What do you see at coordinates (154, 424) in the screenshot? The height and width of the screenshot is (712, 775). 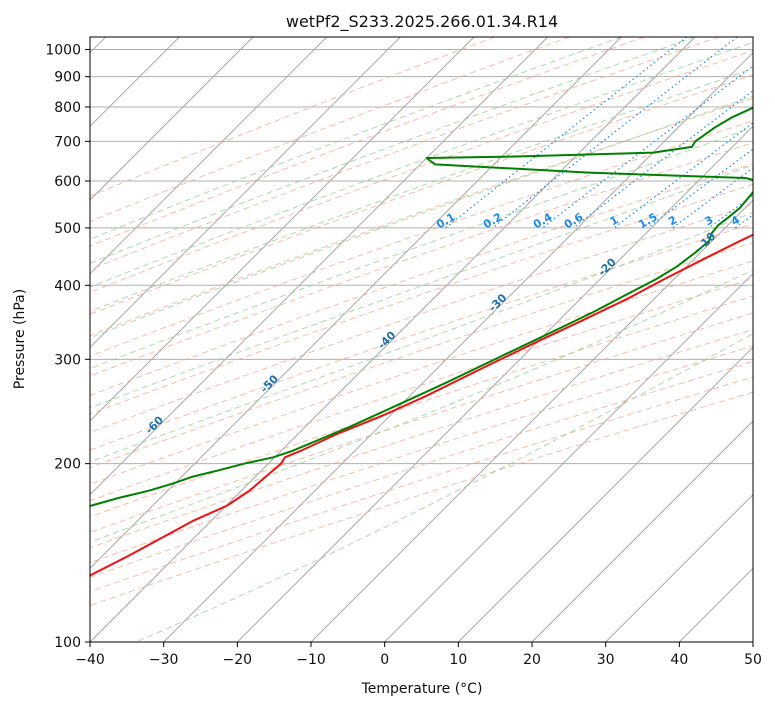 I see `isotherm-label: -60` at bounding box center [154, 424].